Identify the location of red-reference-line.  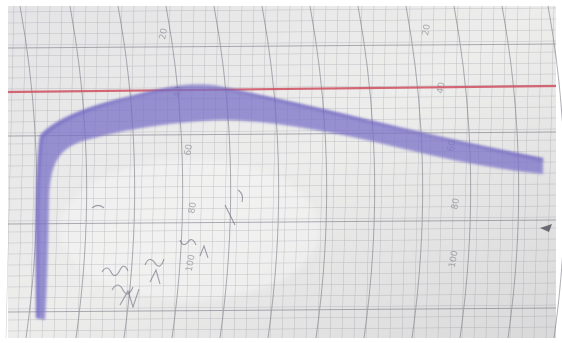
(282, 89).